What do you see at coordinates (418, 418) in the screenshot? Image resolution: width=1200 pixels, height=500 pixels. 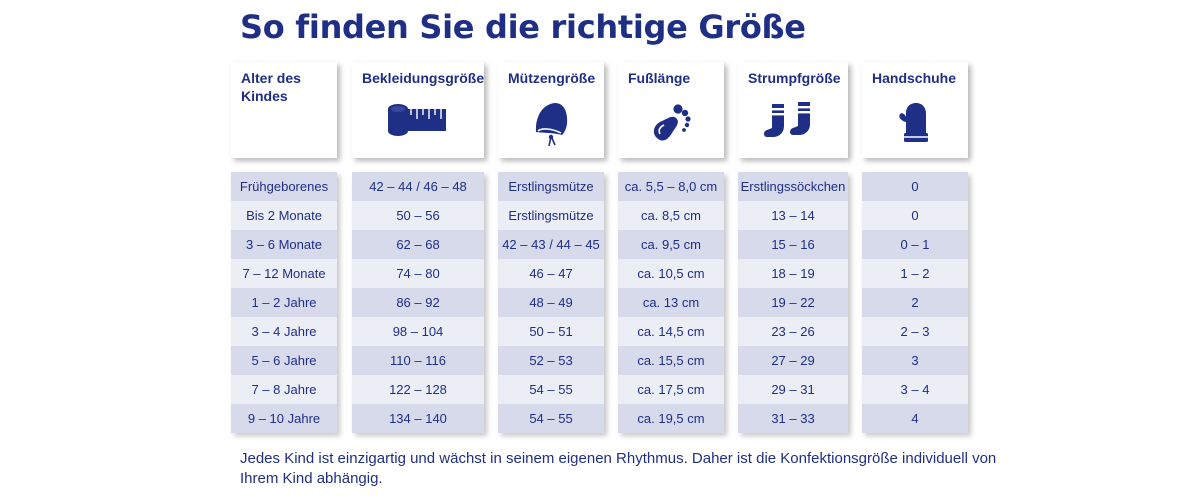 I see `table-cell: 134 – 140` at bounding box center [418, 418].